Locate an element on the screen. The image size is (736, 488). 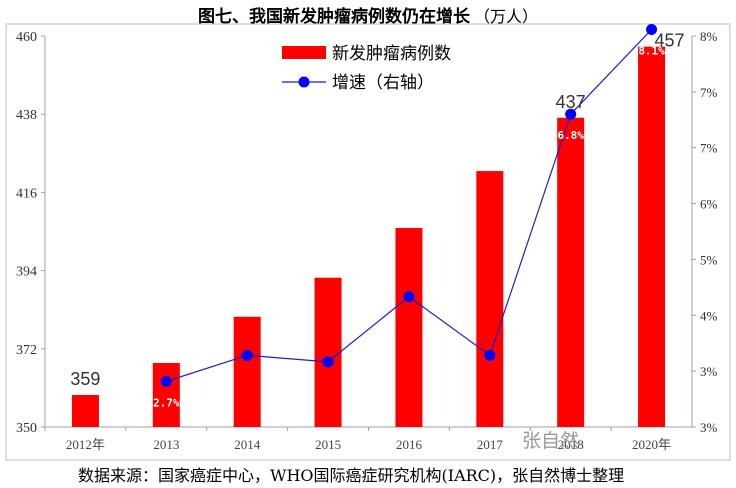
x-tick-label: 2013 is located at coordinates (166, 444).